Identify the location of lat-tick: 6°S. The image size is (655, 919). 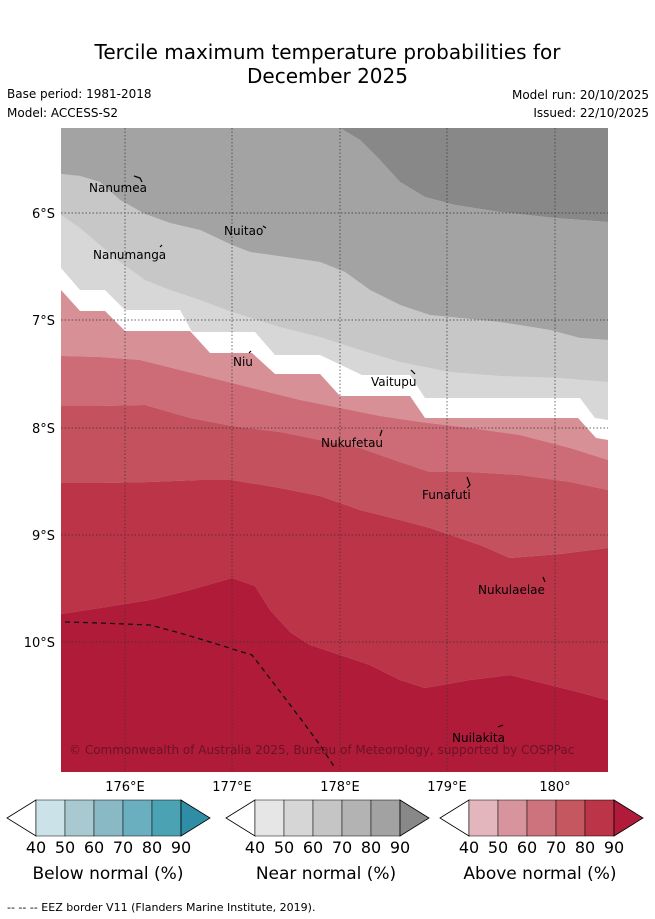
(43, 214).